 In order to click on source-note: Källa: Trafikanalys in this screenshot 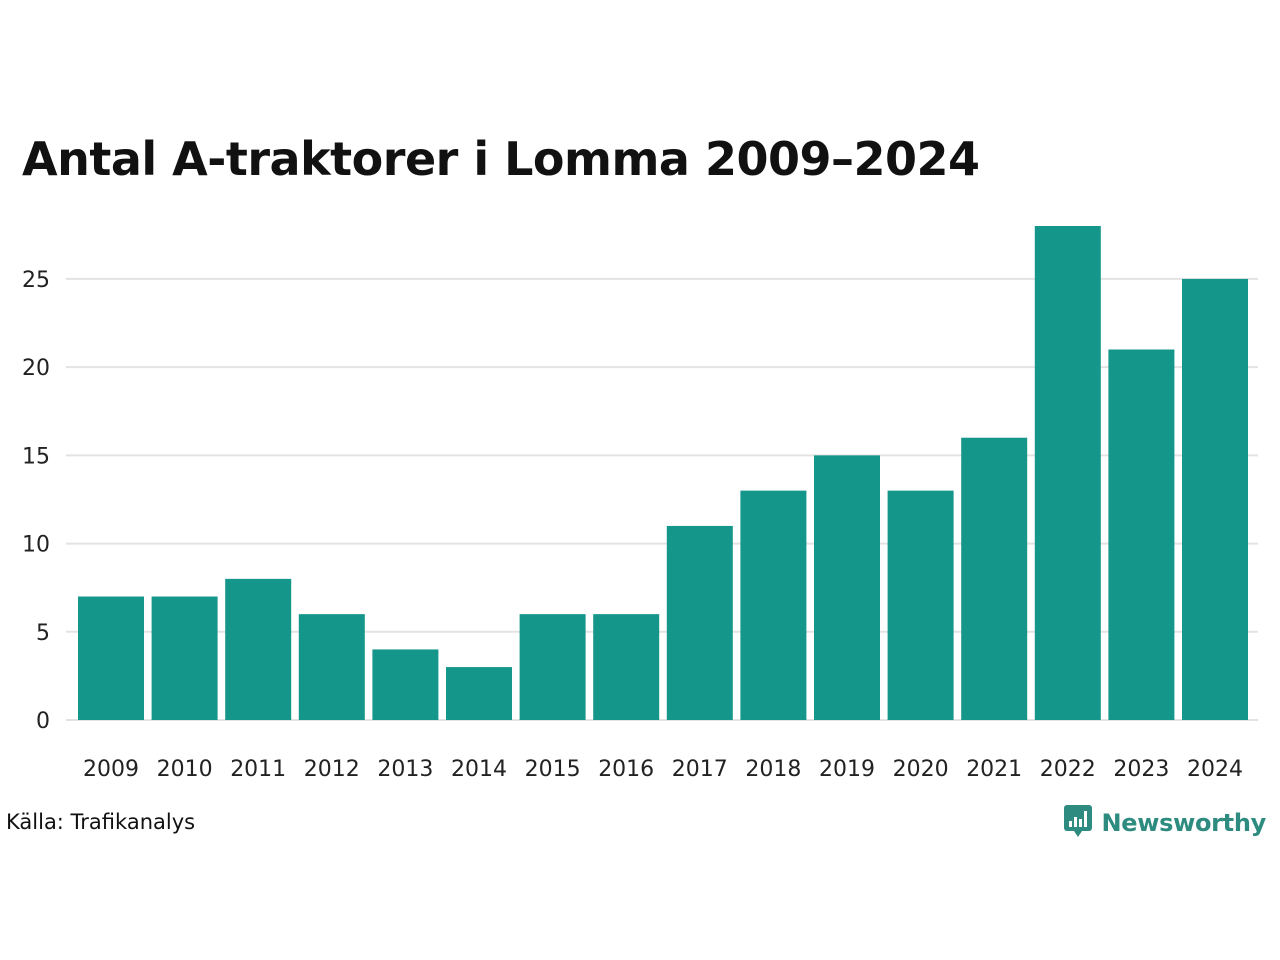, I will do `click(101, 822)`.